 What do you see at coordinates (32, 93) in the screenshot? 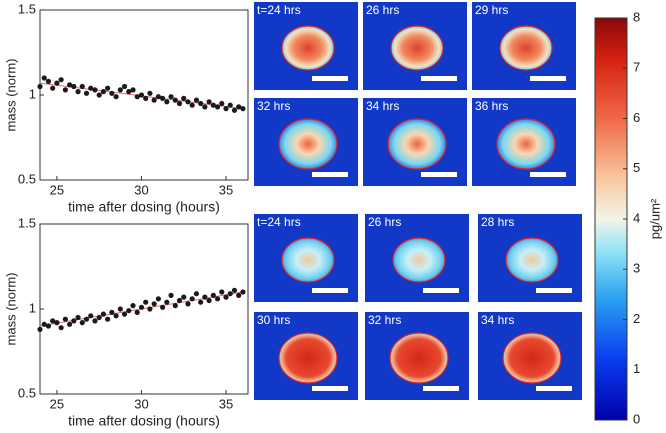
I see `y-tick-label: 1` at bounding box center [32, 93].